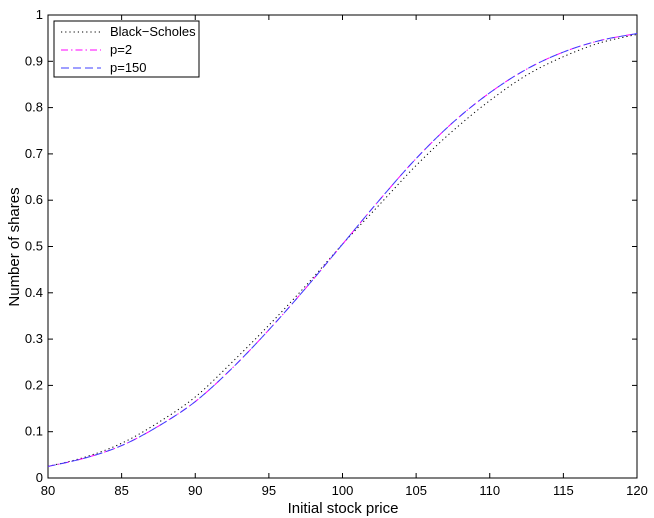 This screenshot has height=518, width=654. Describe the element at coordinates (416, 490) in the screenshot. I see `x-tick-label: 105` at that location.